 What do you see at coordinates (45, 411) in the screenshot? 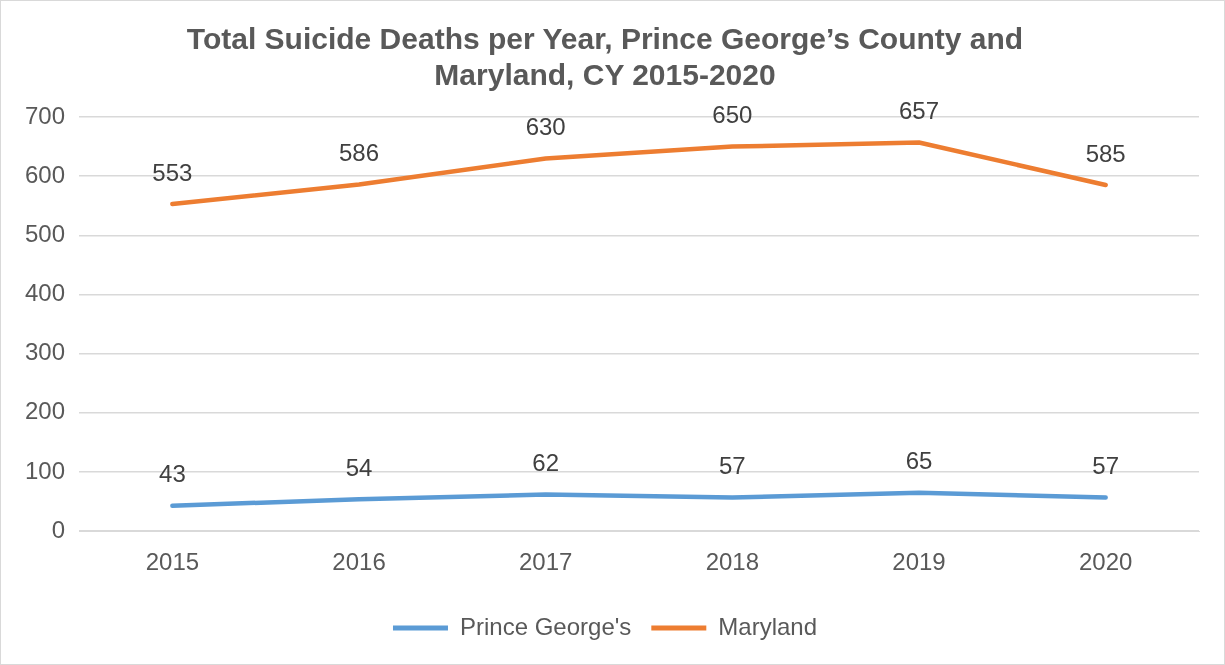
I see `y-tick-label: 200` at bounding box center [45, 411].